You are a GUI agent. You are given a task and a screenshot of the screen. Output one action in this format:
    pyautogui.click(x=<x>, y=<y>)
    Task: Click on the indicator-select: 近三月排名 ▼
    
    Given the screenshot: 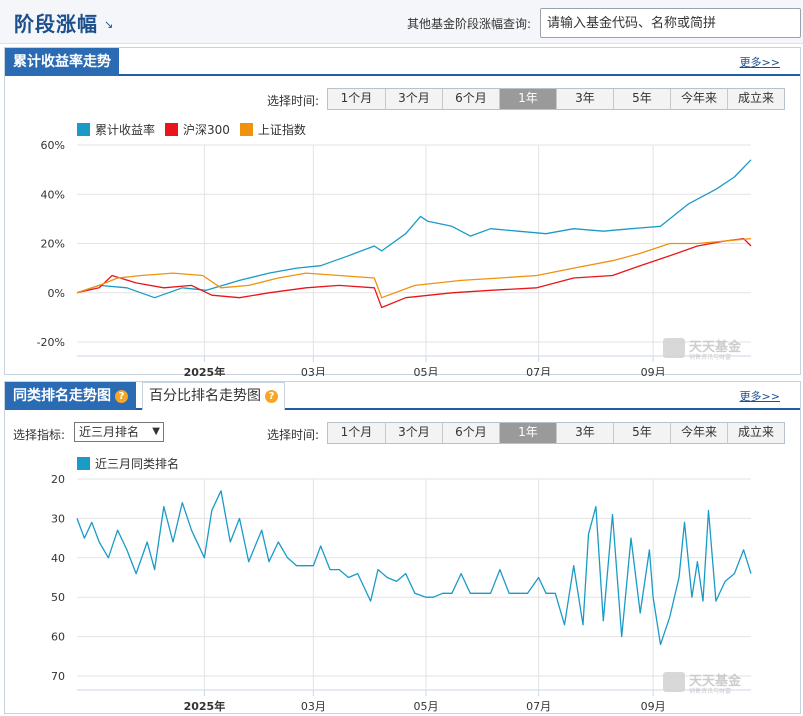 What is the action you would take?
    pyautogui.click(x=119, y=432)
    